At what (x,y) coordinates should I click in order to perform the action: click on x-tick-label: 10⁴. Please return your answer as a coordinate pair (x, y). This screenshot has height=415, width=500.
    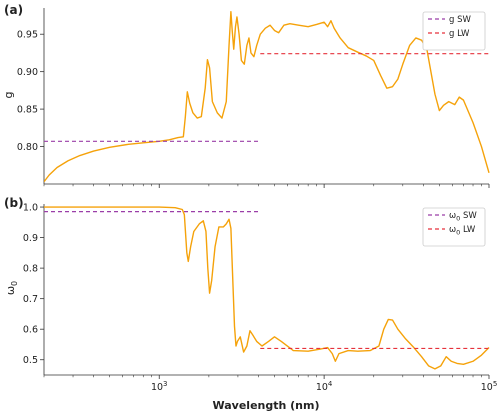
    Looking at the image, I should click on (324, 386).